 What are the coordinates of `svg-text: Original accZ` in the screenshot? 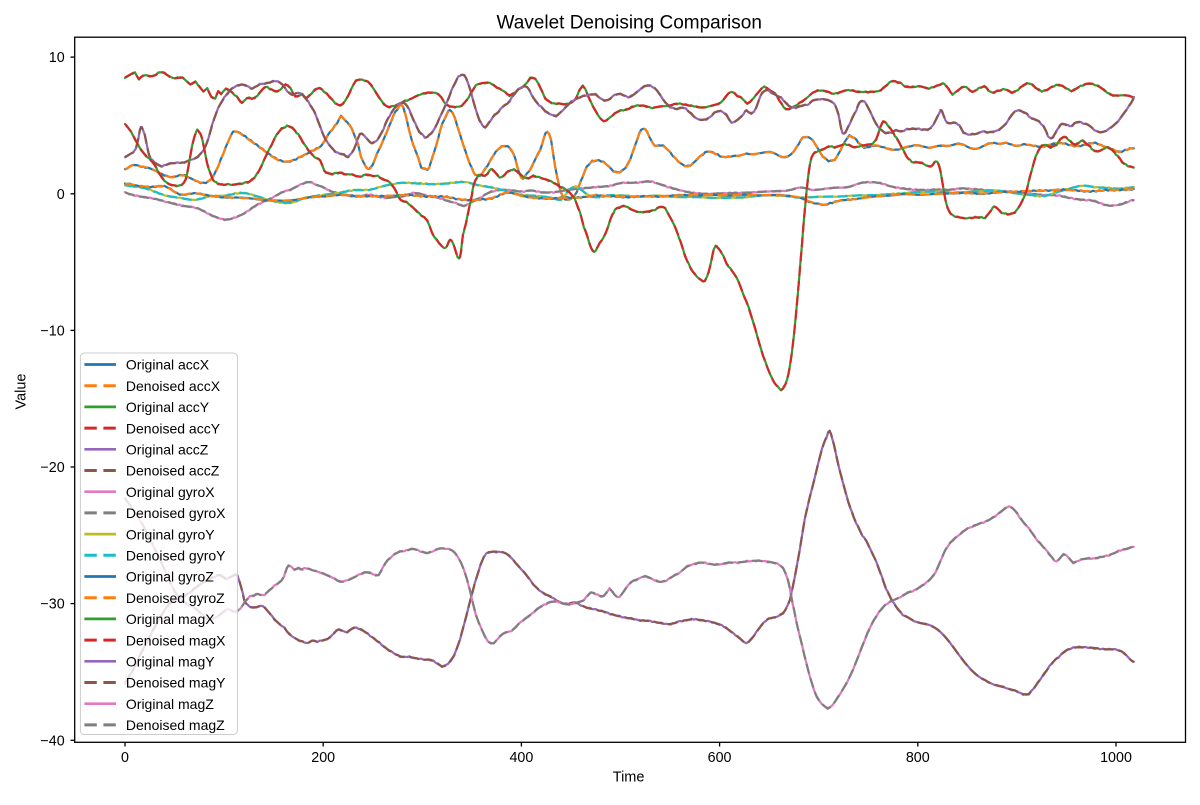 It's located at (167, 450).